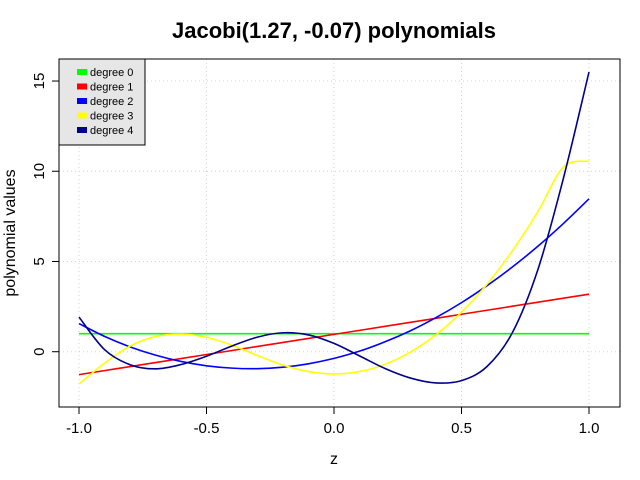 The image size is (640, 480). I want to click on y-tick-label: 15, so click(39, 81).